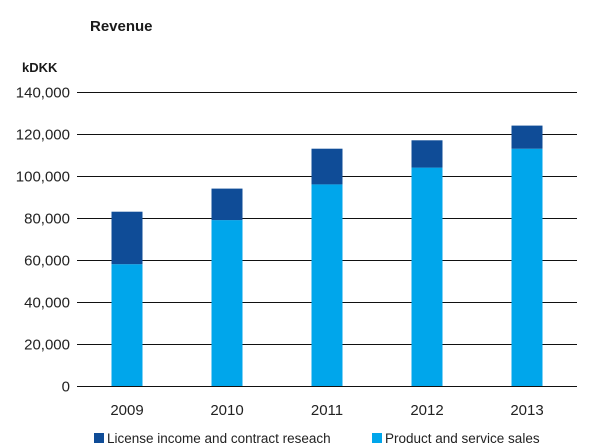 The width and height of the screenshot is (590, 448). I want to click on x-tick-label: 2012, so click(426, 410).